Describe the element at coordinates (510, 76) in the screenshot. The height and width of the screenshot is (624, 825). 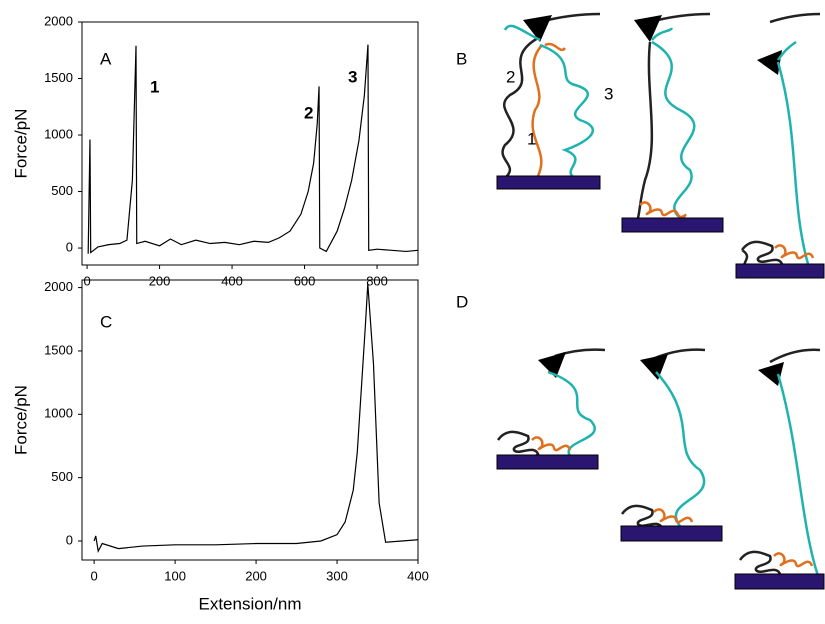
I see `chain-label: 2` at that location.